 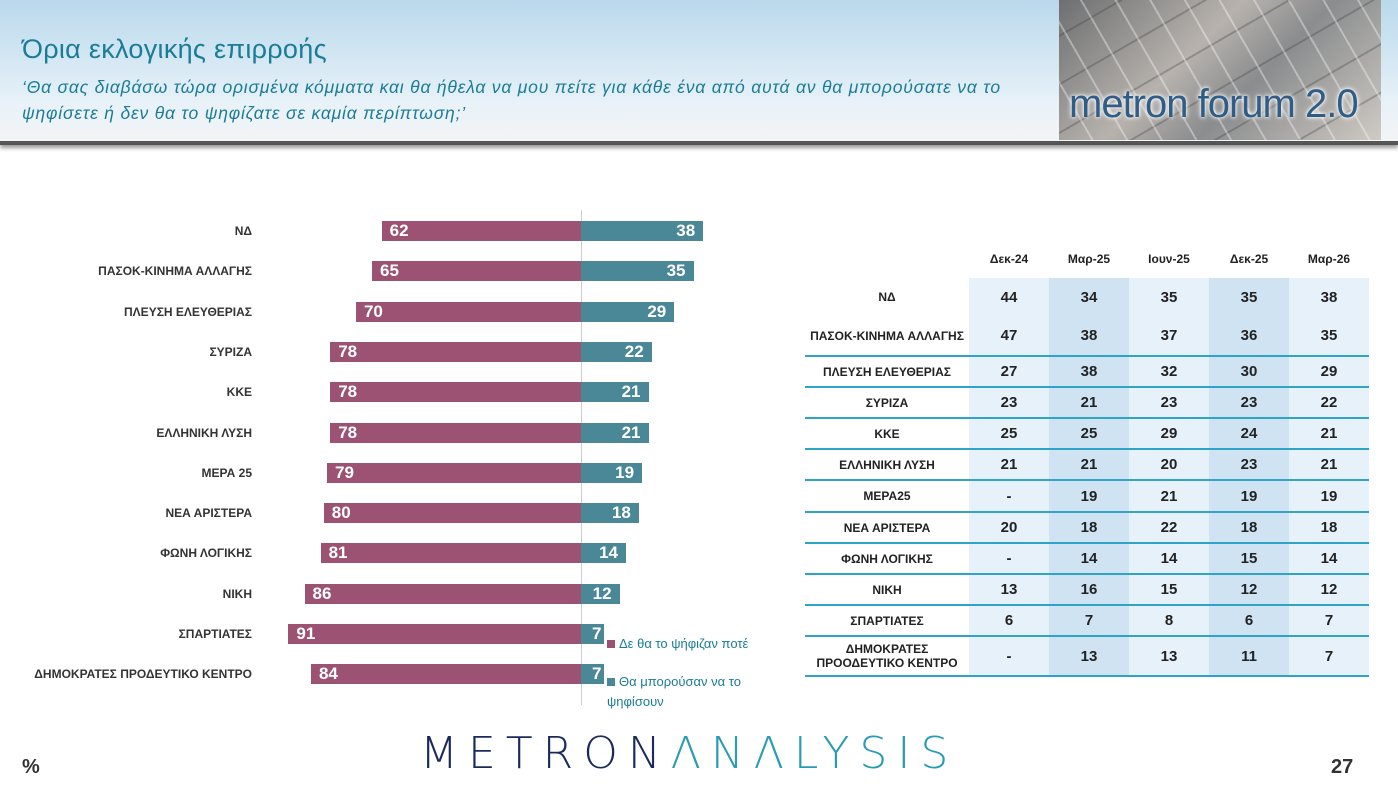 I want to click on legend-item: Δε θα το ψήφιζαν ποτέ, so click(x=687, y=644).